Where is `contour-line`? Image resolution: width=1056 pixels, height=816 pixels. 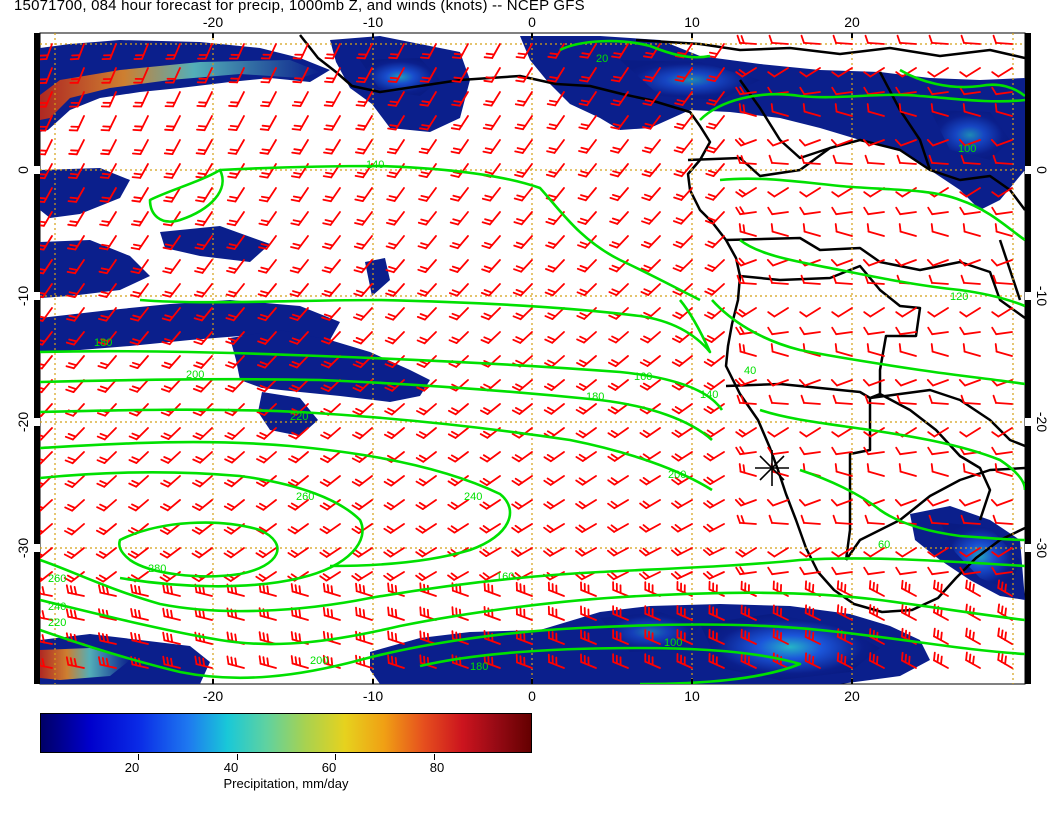 contour-line is located at coordinates (532, 585).